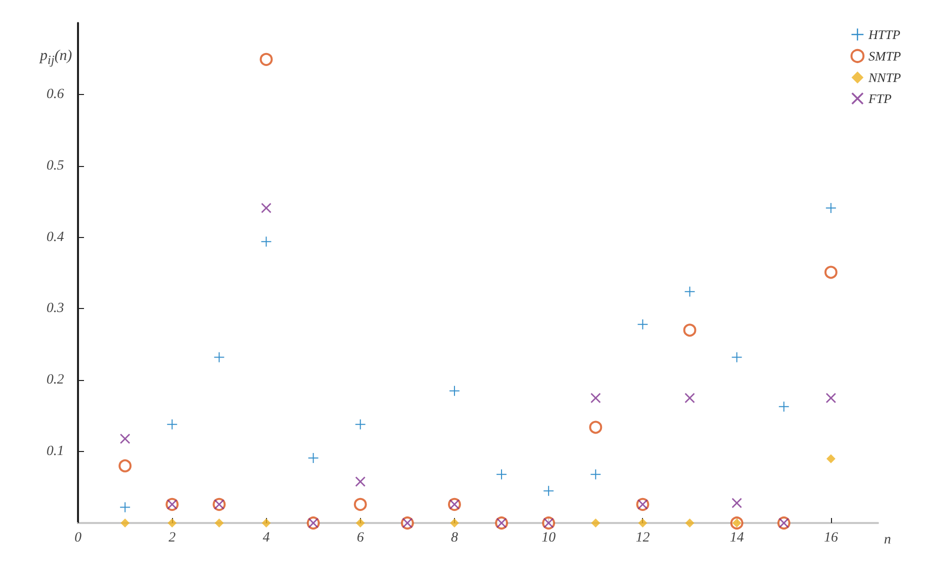 Image resolution: width=934 pixels, height=565 pixels. I want to click on y-tick-label: 0.4, so click(55, 237).